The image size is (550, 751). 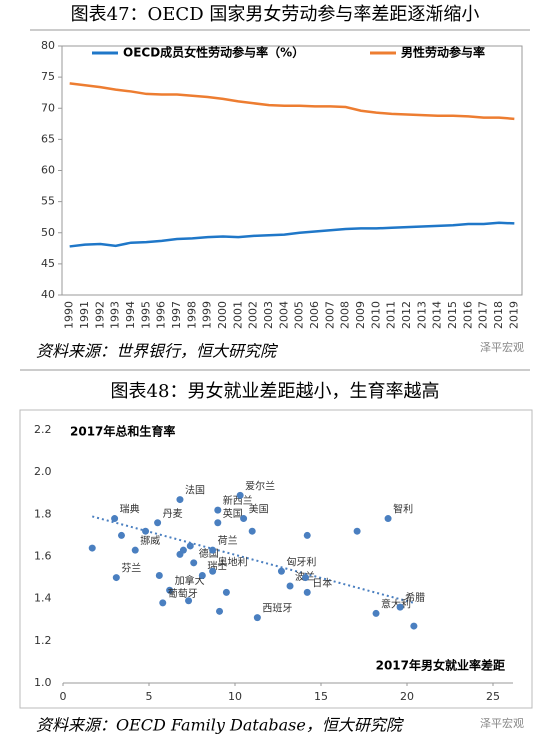 I want to click on point-label: 西班牙, so click(x=277, y=609).